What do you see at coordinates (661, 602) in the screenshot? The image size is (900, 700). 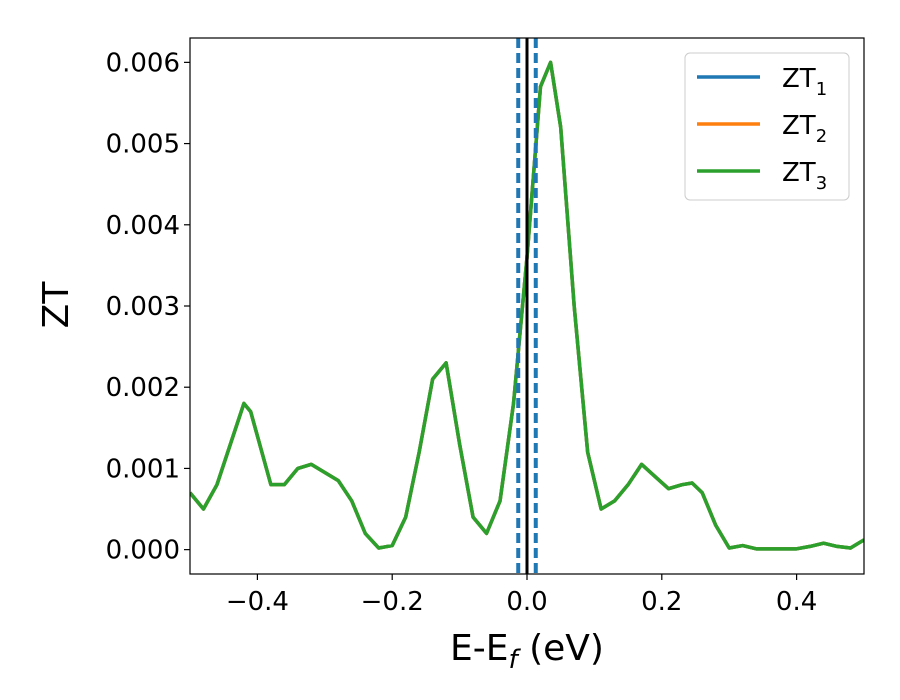 I see `x-tick-label: 0.2` at bounding box center [661, 602].